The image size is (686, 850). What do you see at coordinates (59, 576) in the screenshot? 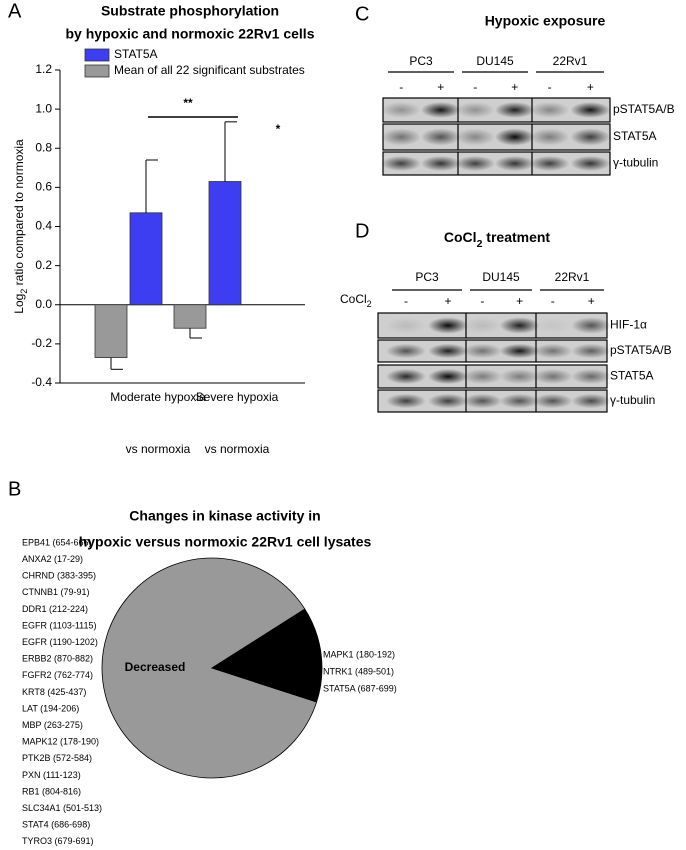
I see `substrate-label: CHRND (383-395)` at bounding box center [59, 576].